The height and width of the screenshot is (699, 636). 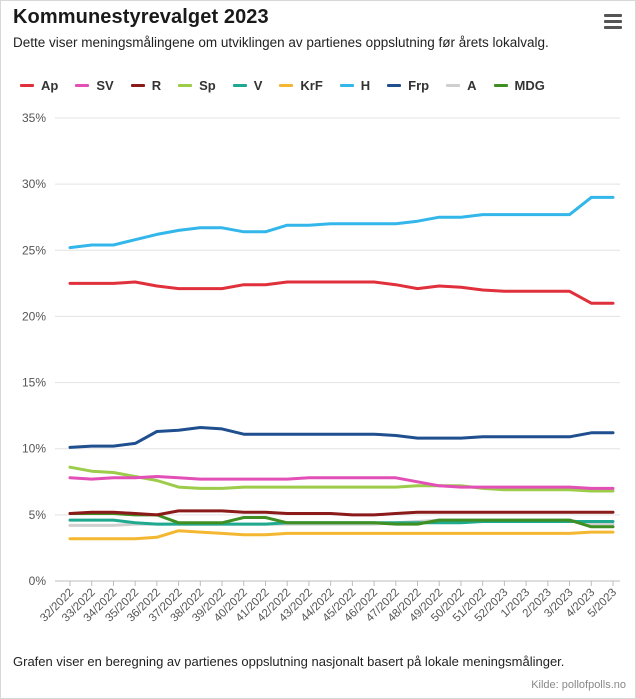 I want to click on legend-item-ap: Ap, so click(x=39, y=85).